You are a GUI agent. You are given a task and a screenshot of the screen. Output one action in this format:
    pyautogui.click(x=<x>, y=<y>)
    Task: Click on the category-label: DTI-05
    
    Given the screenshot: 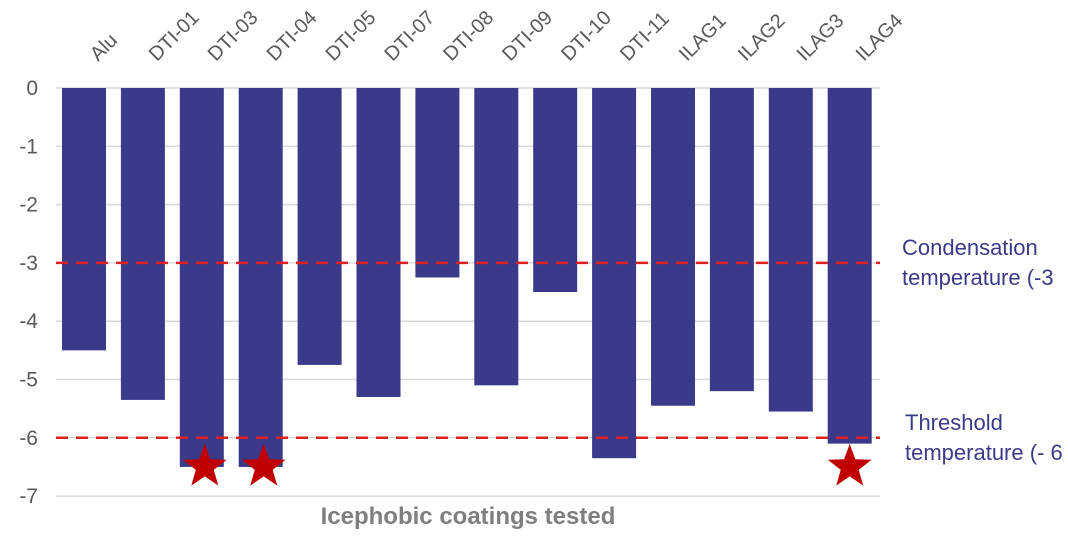 What is the action you would take?
    pyautogui.click(x=351, y=36)
    